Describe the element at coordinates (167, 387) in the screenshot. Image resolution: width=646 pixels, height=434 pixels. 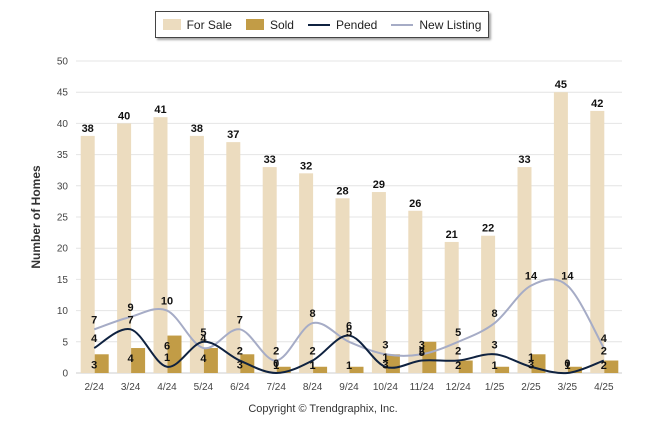
I see `x-tick-label: 4/24` at that location.